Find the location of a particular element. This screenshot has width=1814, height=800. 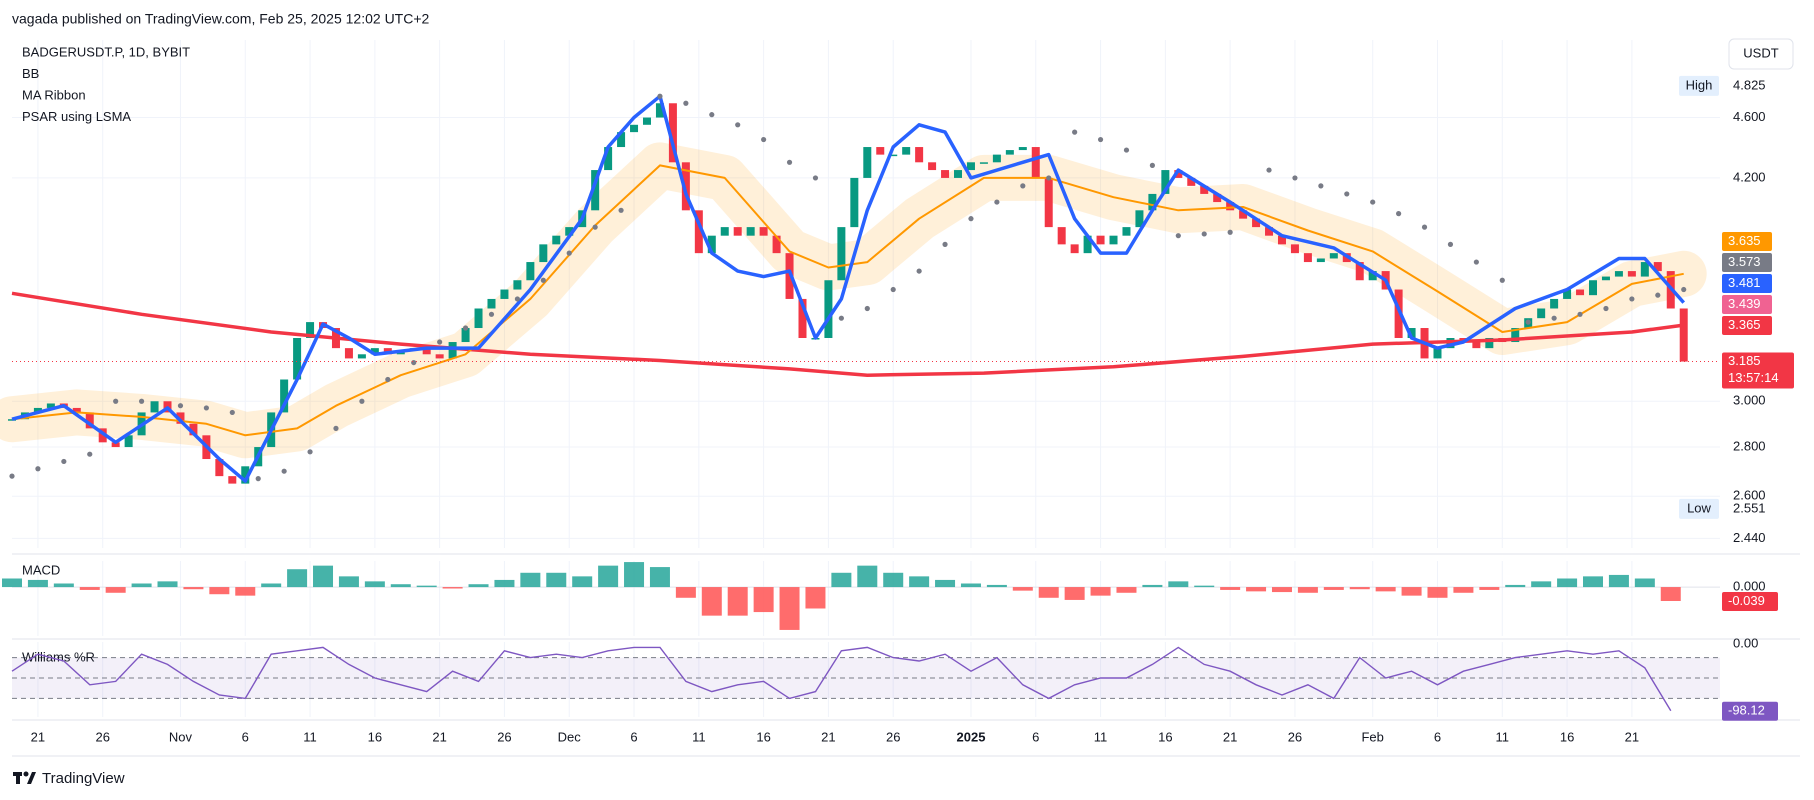

x-tick-label: 2025 is located at coordinates (971, 736).